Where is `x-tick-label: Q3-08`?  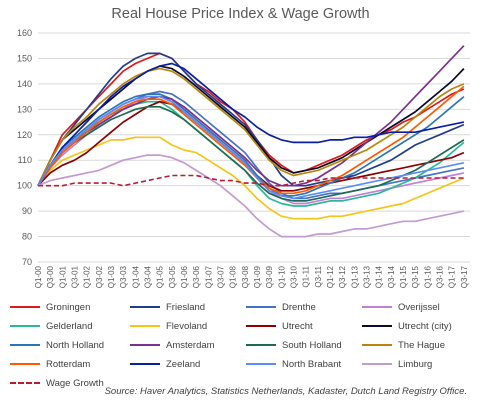 x-tick-label: Q3-08 is located at coordinates (245, 276).